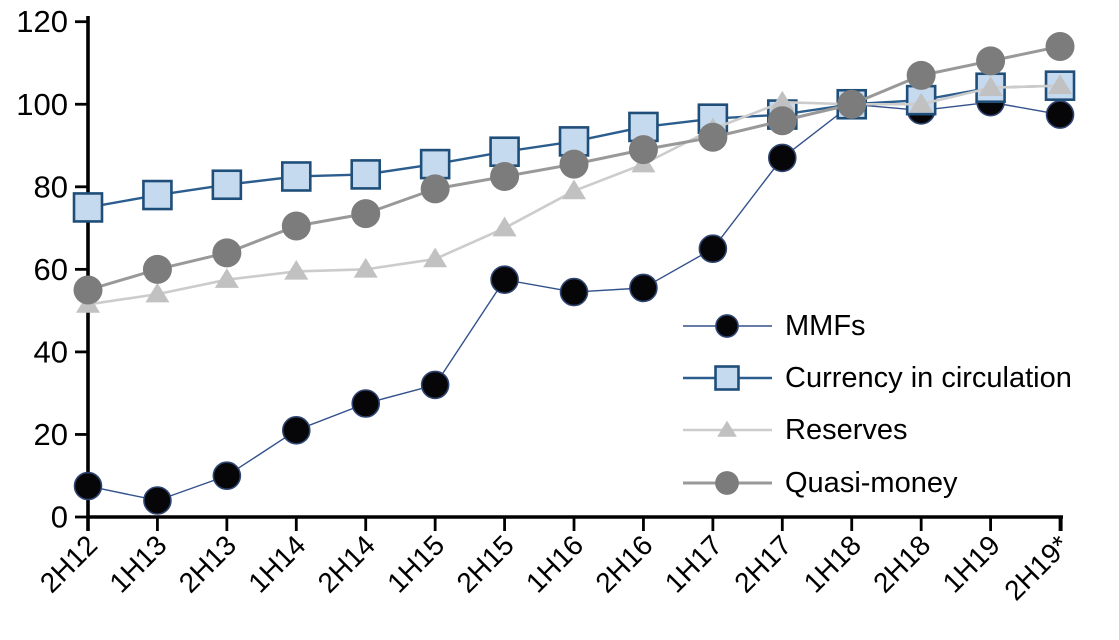 This screenshot has height=640, width=1119. Describe the element at coordinates (504, 279) in the screenshot. I see `series-marker-mmfs-2h15` at that location.